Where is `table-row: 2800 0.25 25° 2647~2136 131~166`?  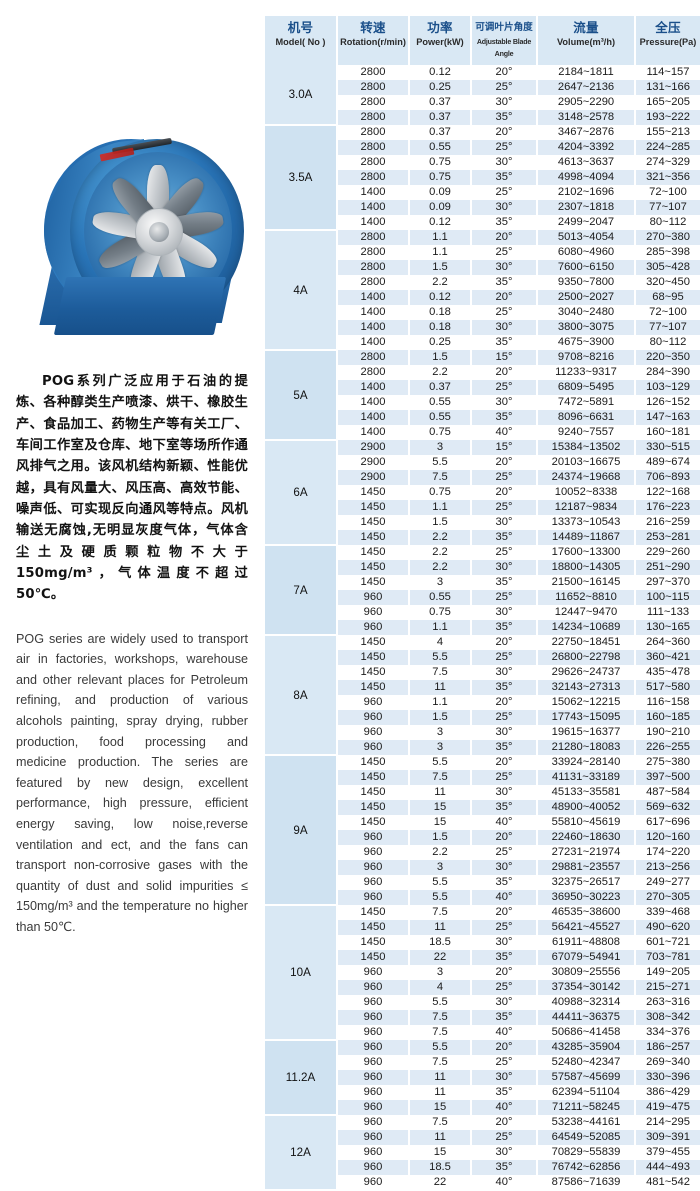
table-row: 2800 0.25 25° 2647~2136 131~166 is located at coordinates (482, 87).